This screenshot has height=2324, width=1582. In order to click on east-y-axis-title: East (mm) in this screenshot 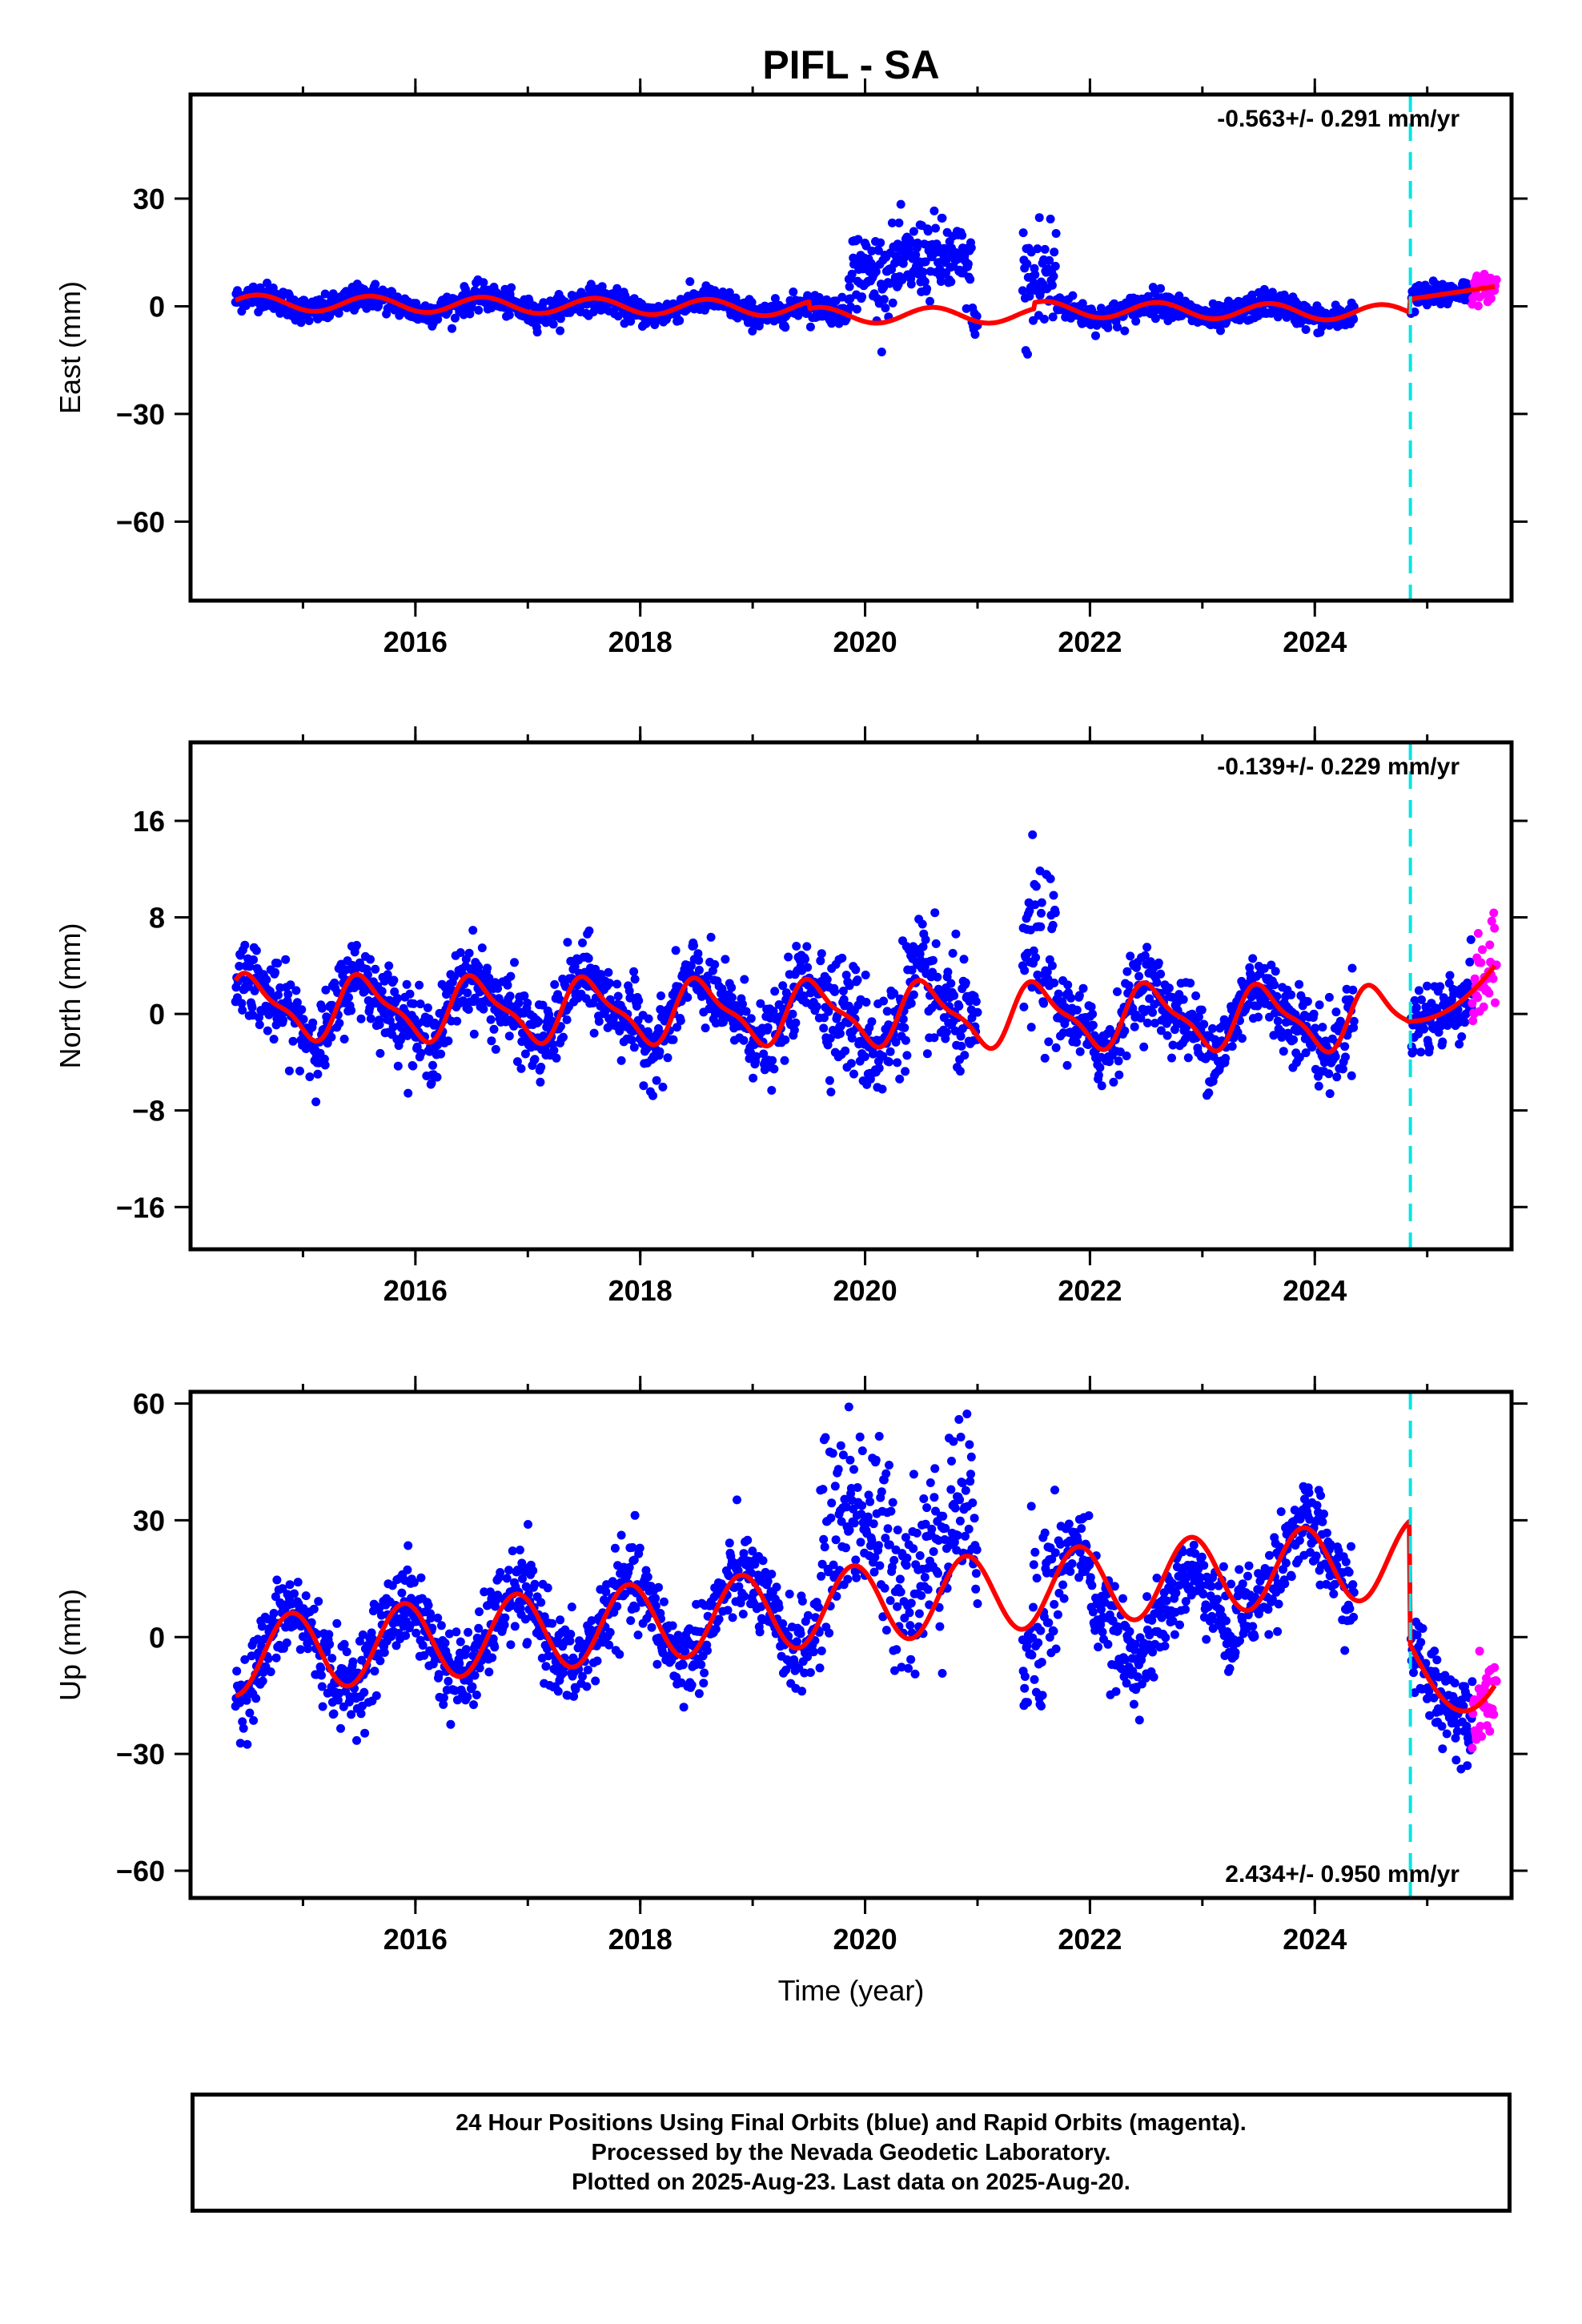, I will do `click(70, 347)`.